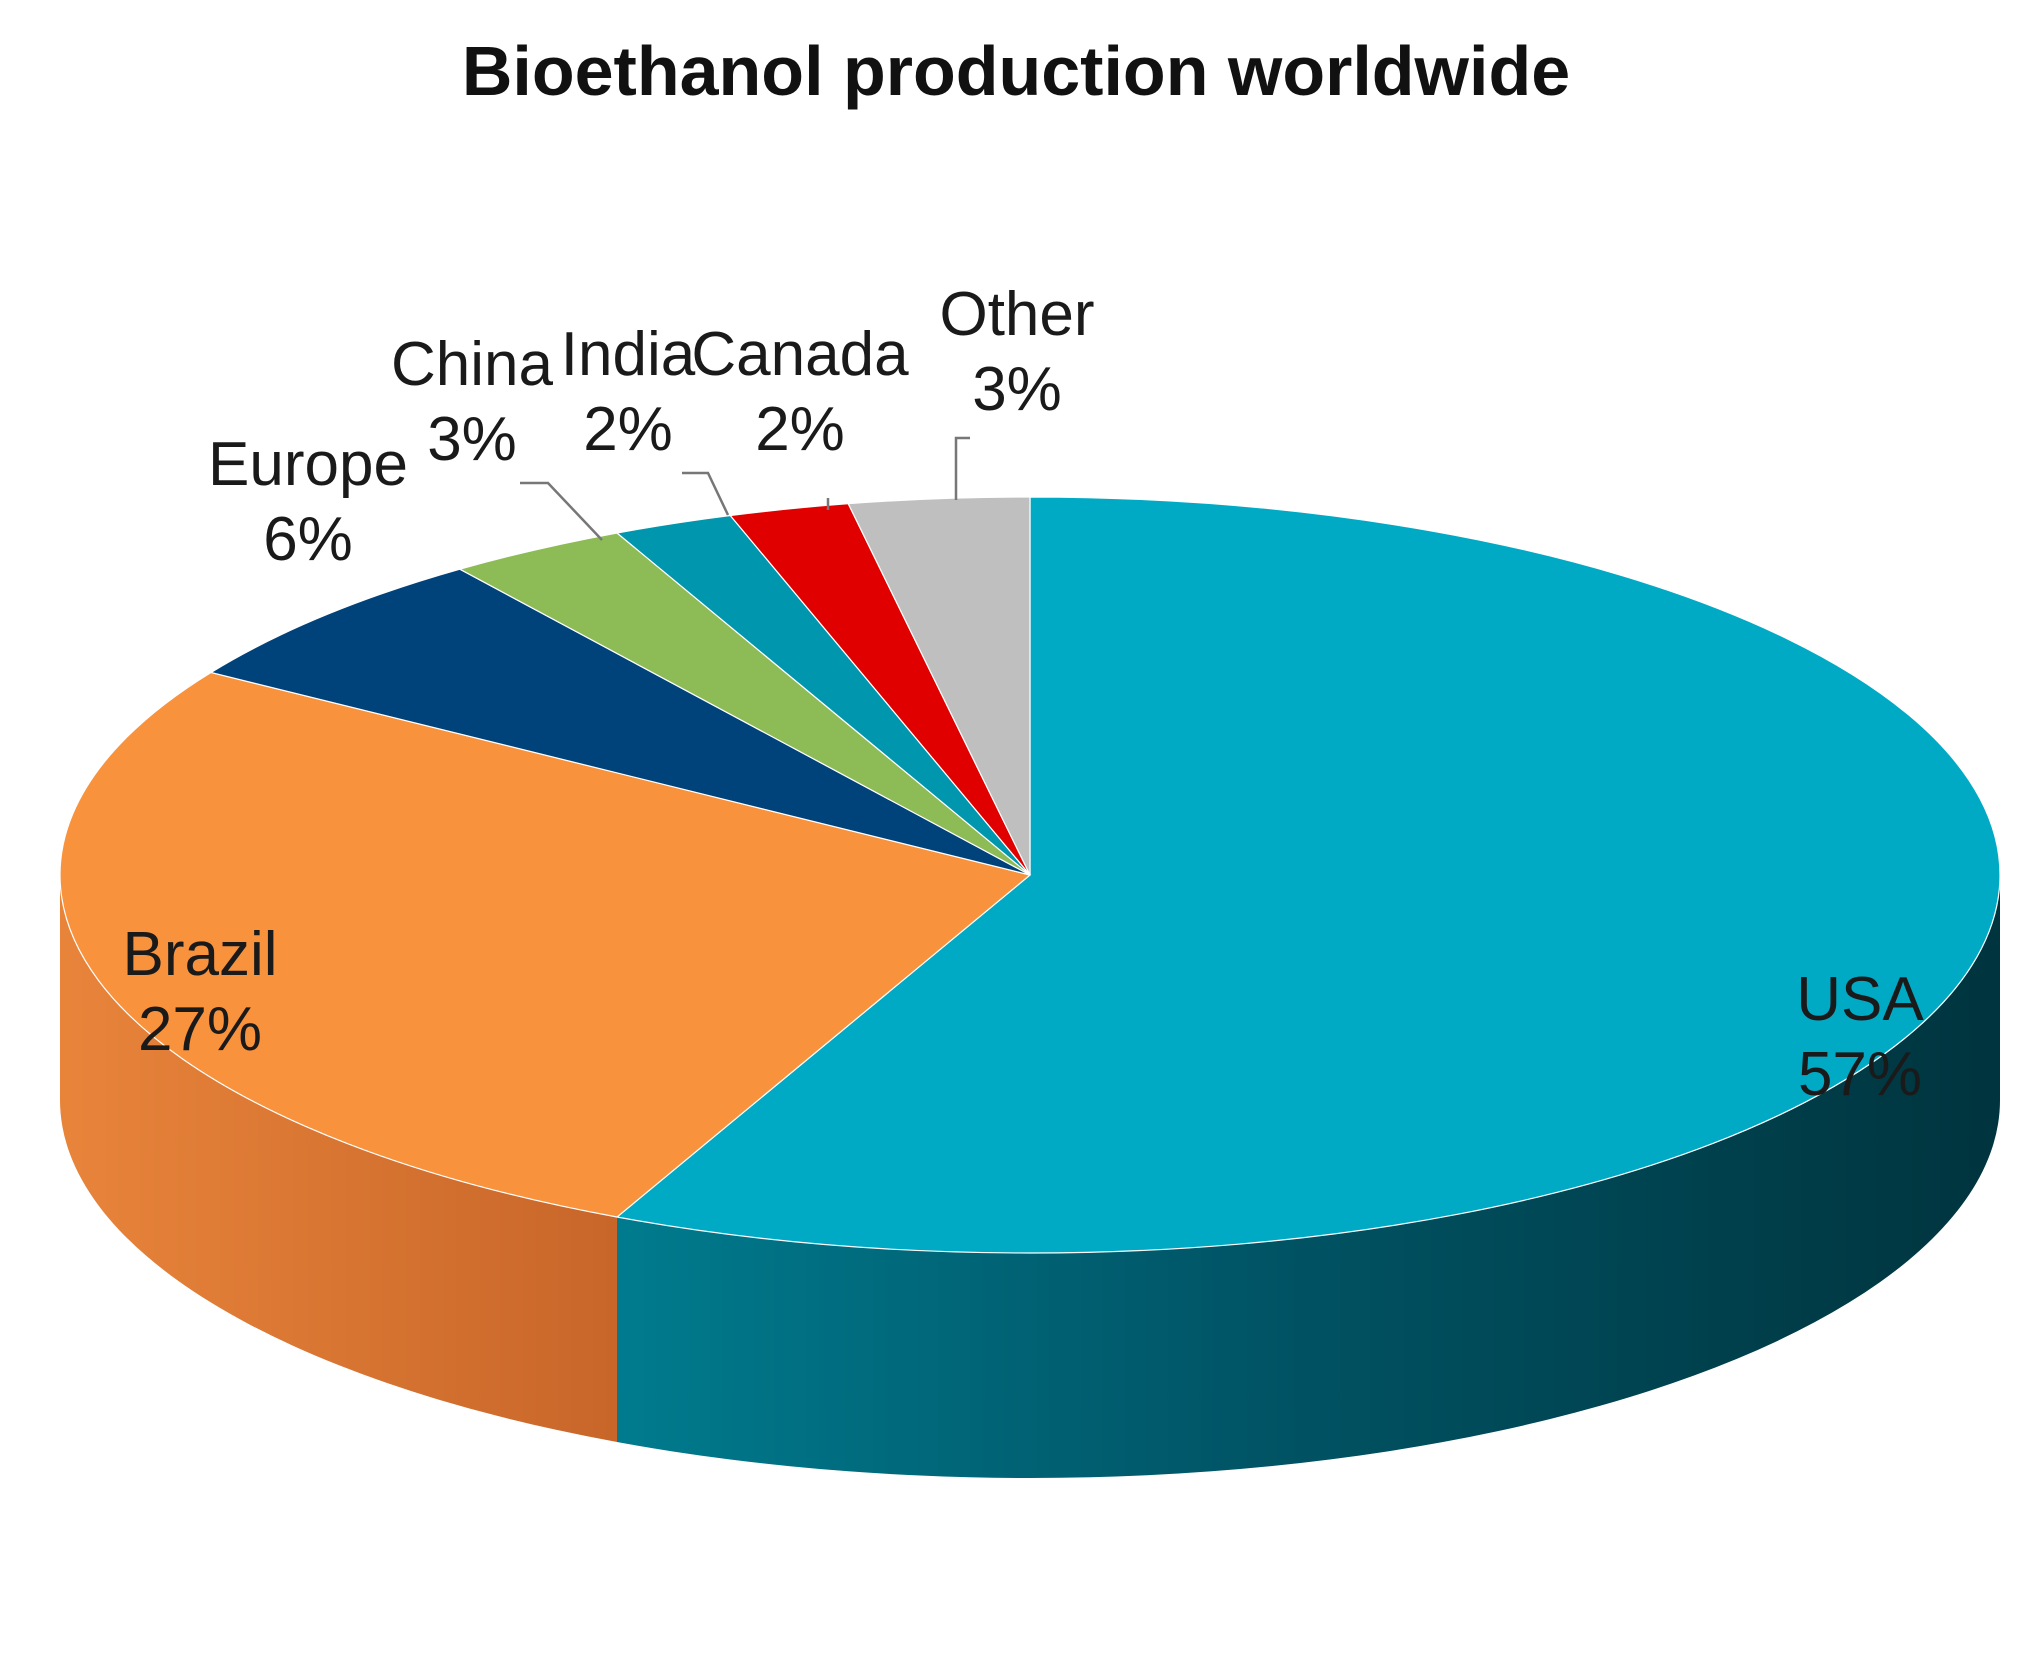  What do you see at coordinates (628, 429) in the screenshot?
I see `slice-value-india: 2%` at bounding box center [628, 429].